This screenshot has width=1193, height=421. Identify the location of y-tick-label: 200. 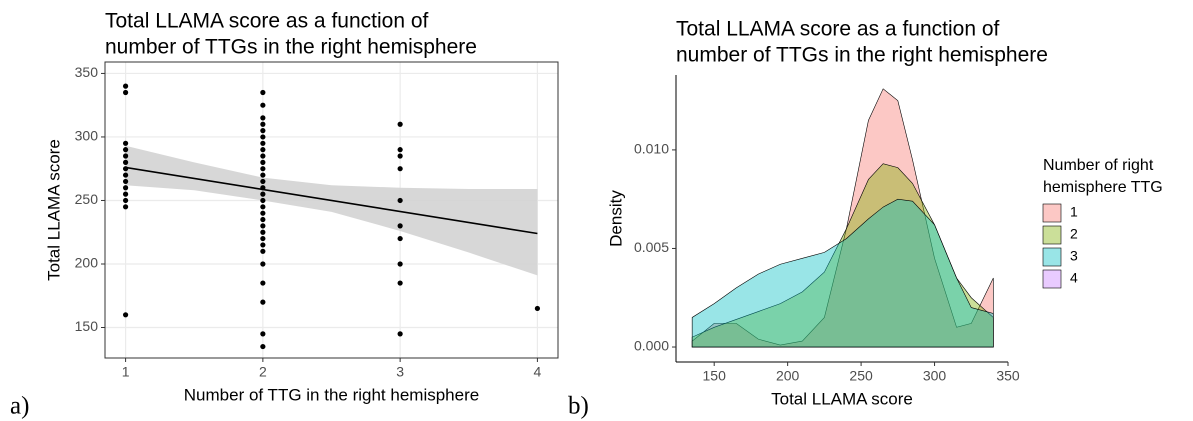
(87, 263).